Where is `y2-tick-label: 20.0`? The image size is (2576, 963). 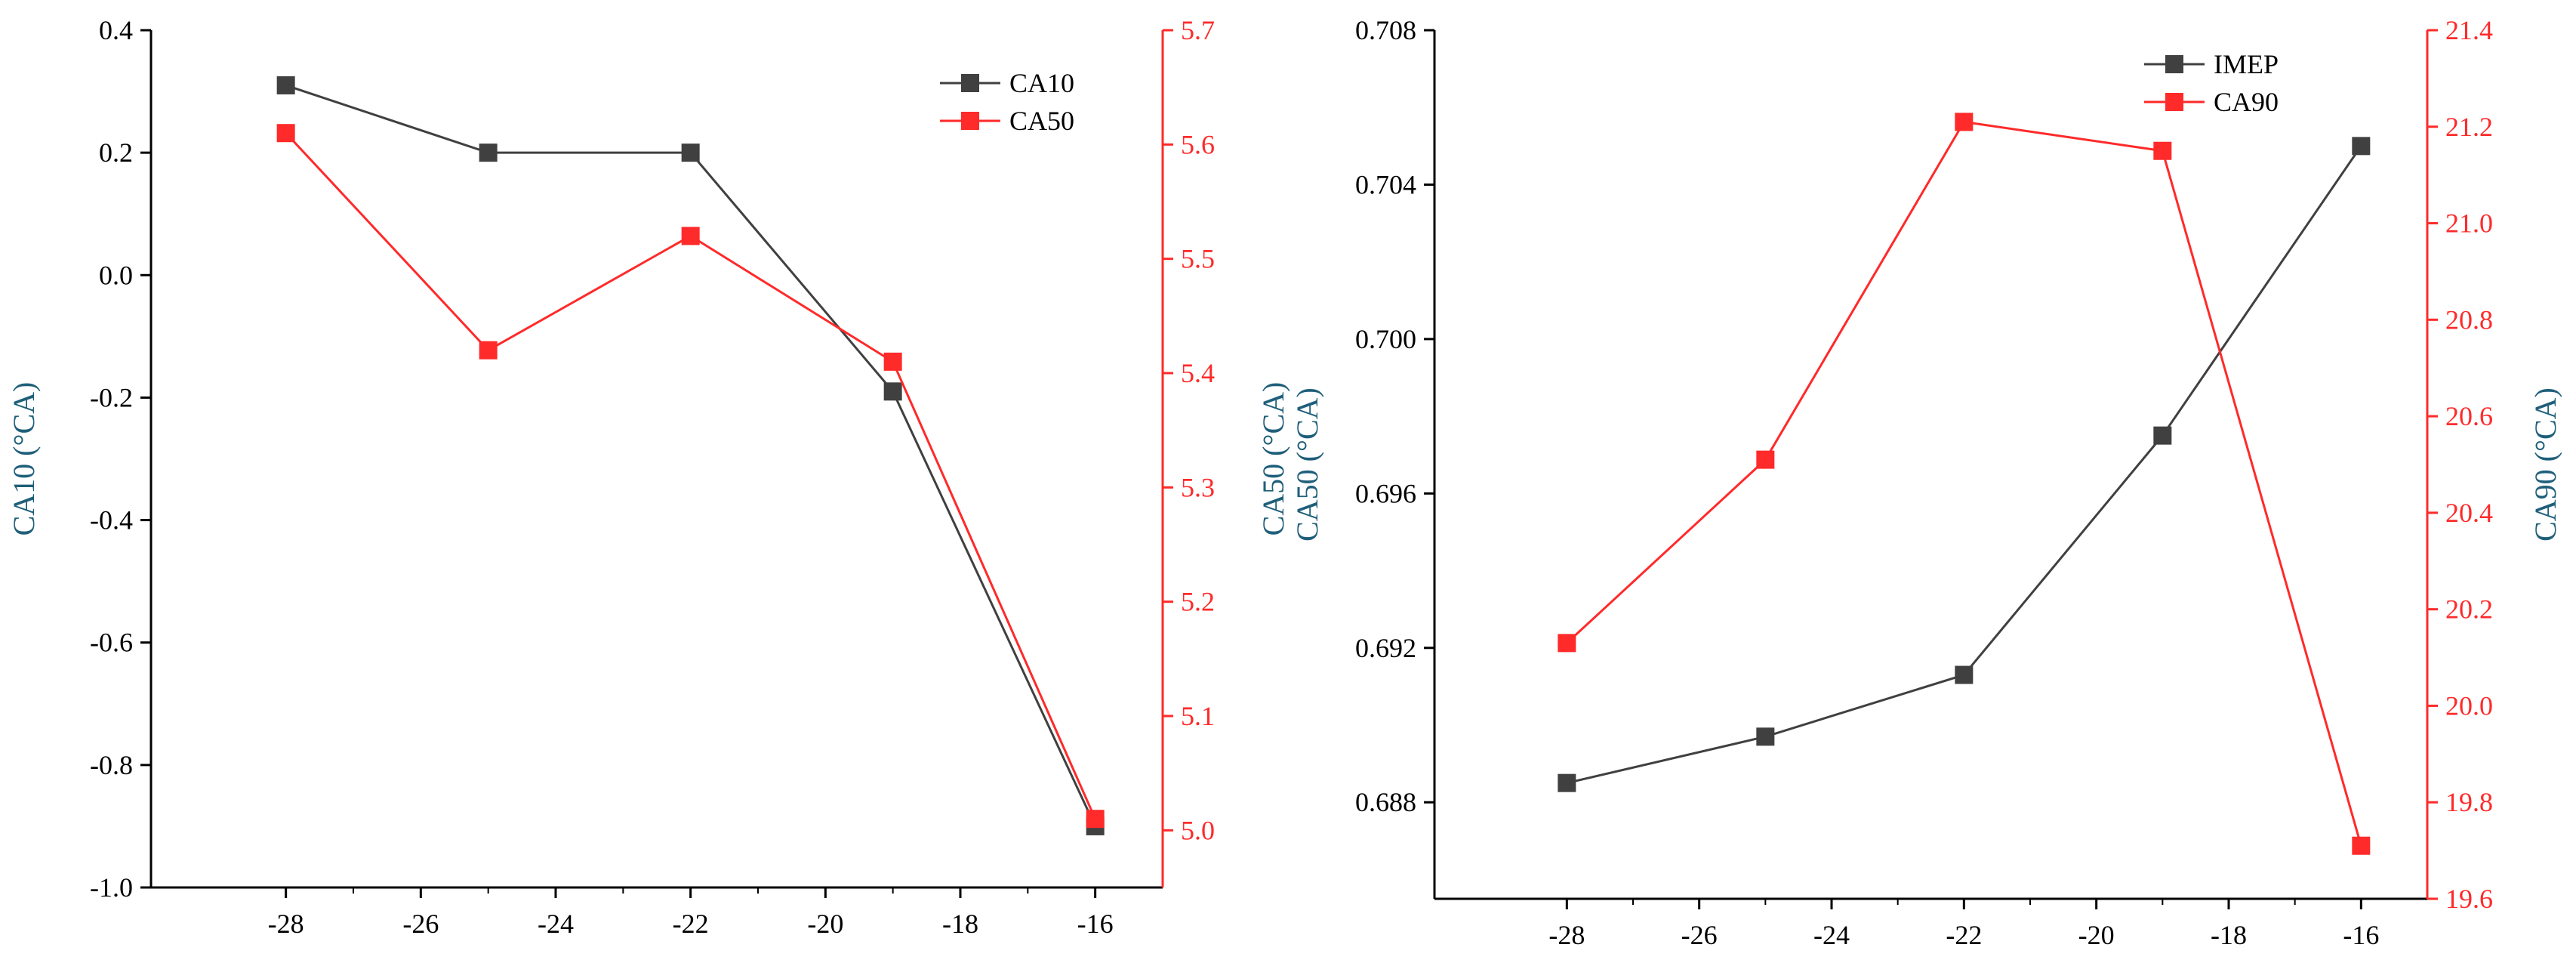
y2-tick-label: 20.0 is located at coordinates (2469, 705).